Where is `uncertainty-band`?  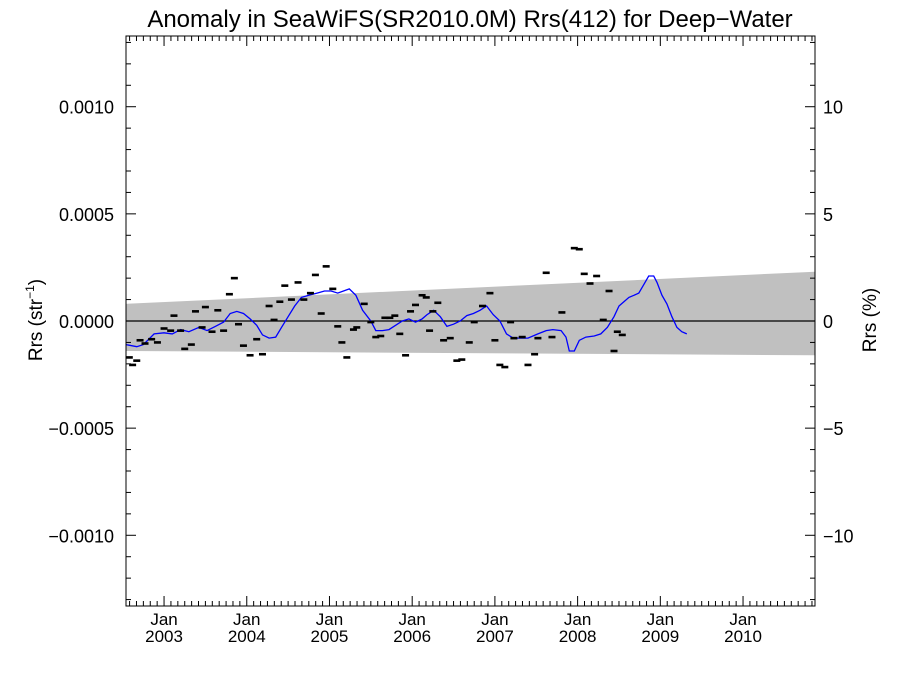 uncertainty-band is located at coordinates (470, 313).